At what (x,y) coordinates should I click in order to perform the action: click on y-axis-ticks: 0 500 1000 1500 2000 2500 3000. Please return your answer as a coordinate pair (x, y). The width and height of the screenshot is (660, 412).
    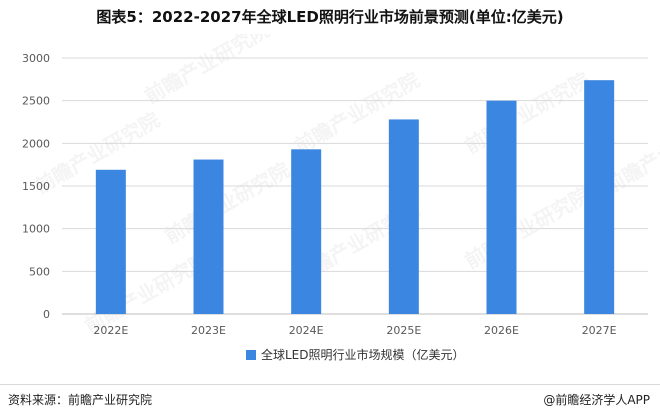
    Looking at the image, I should click on (36, 186).